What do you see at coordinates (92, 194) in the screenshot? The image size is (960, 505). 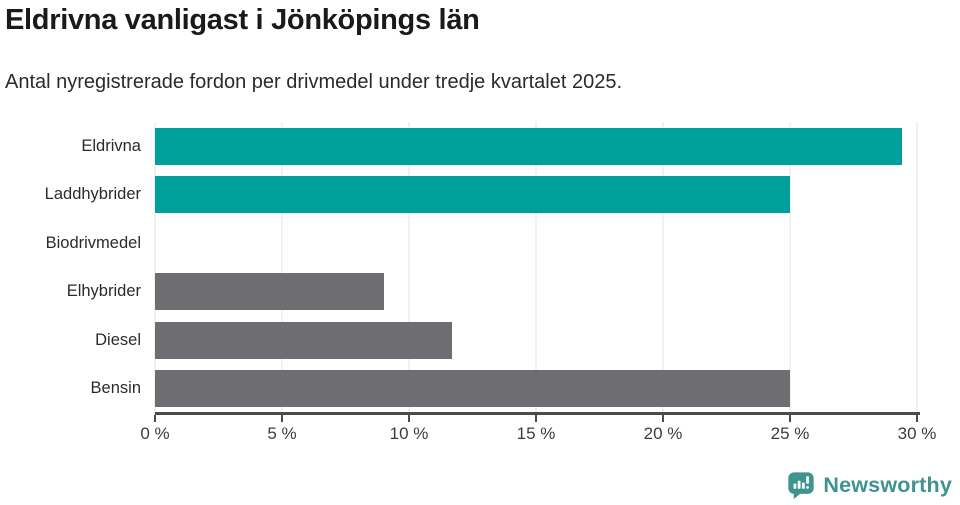 I see `category-label: Laddhybrider` at bounding box center [92, 194].